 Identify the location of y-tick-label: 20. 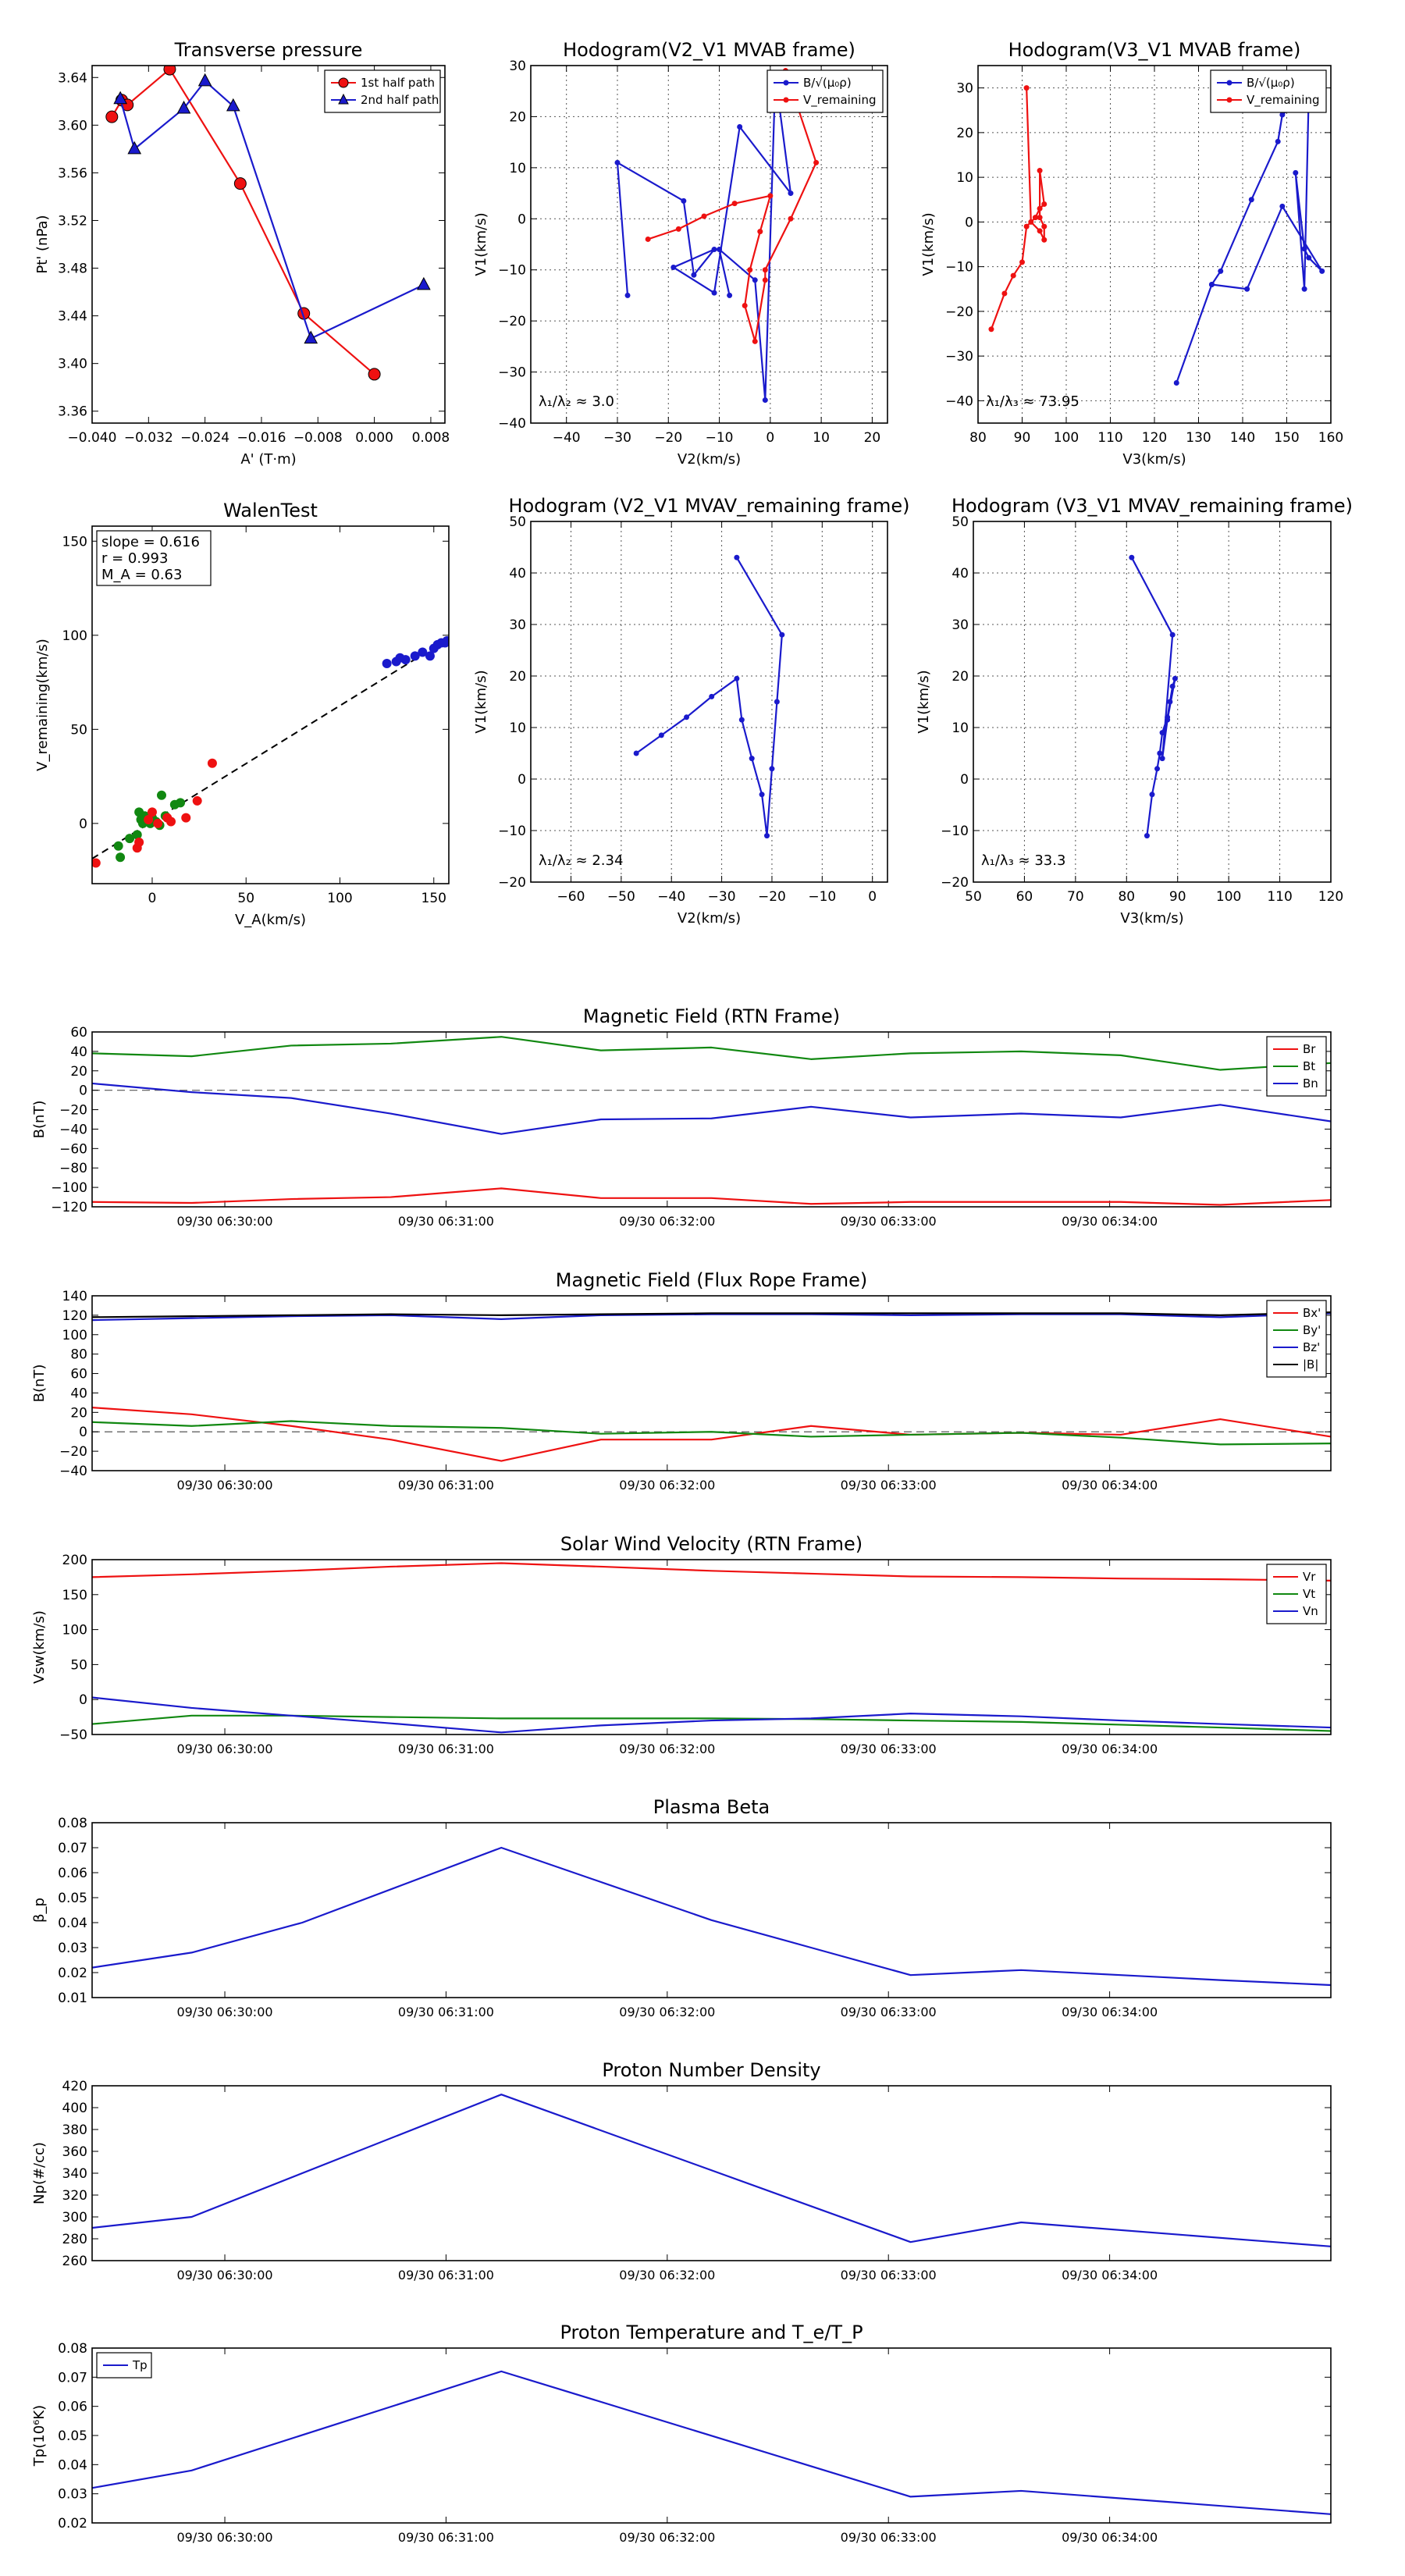
(78, 1072).